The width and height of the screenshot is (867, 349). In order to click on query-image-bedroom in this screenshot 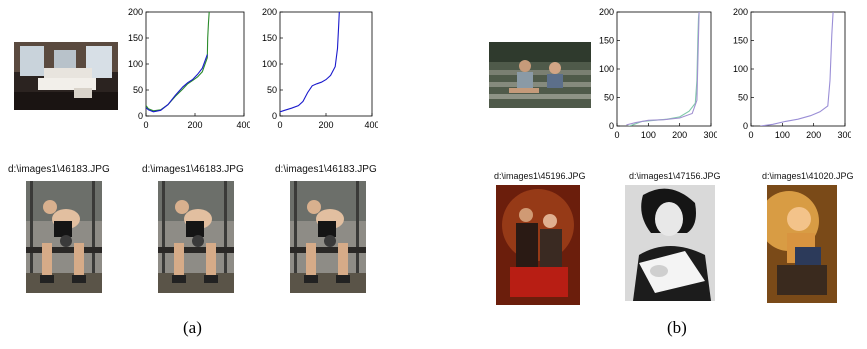, I will do `click(66, 76)`.